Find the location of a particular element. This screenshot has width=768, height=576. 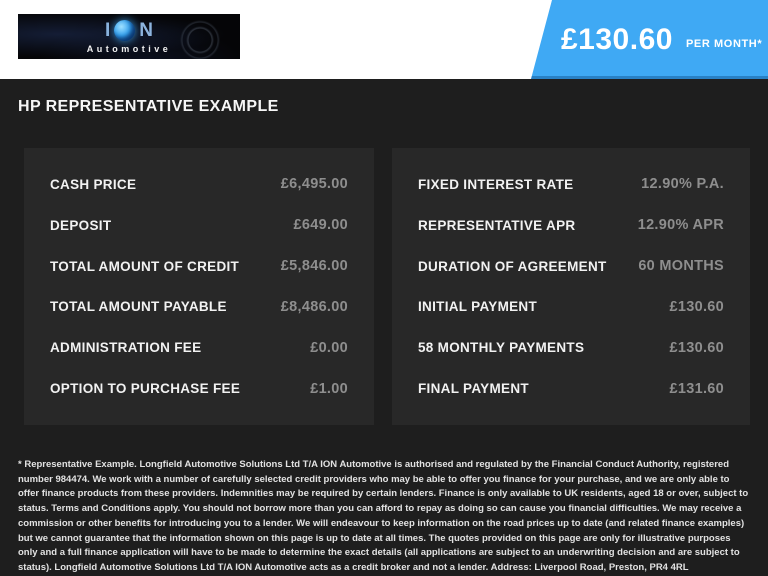

finance-row-apr: REPRESENTATIVE APR 12.90% APR is located at coordinates (571, 225).